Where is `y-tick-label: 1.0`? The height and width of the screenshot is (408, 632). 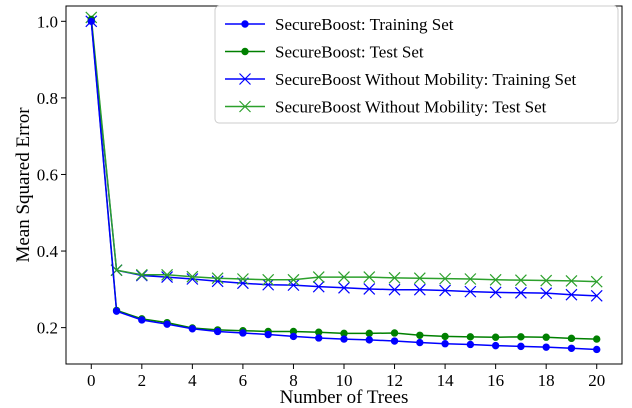 y-tick-label: 1.0 is located at coordinates (47, 21).